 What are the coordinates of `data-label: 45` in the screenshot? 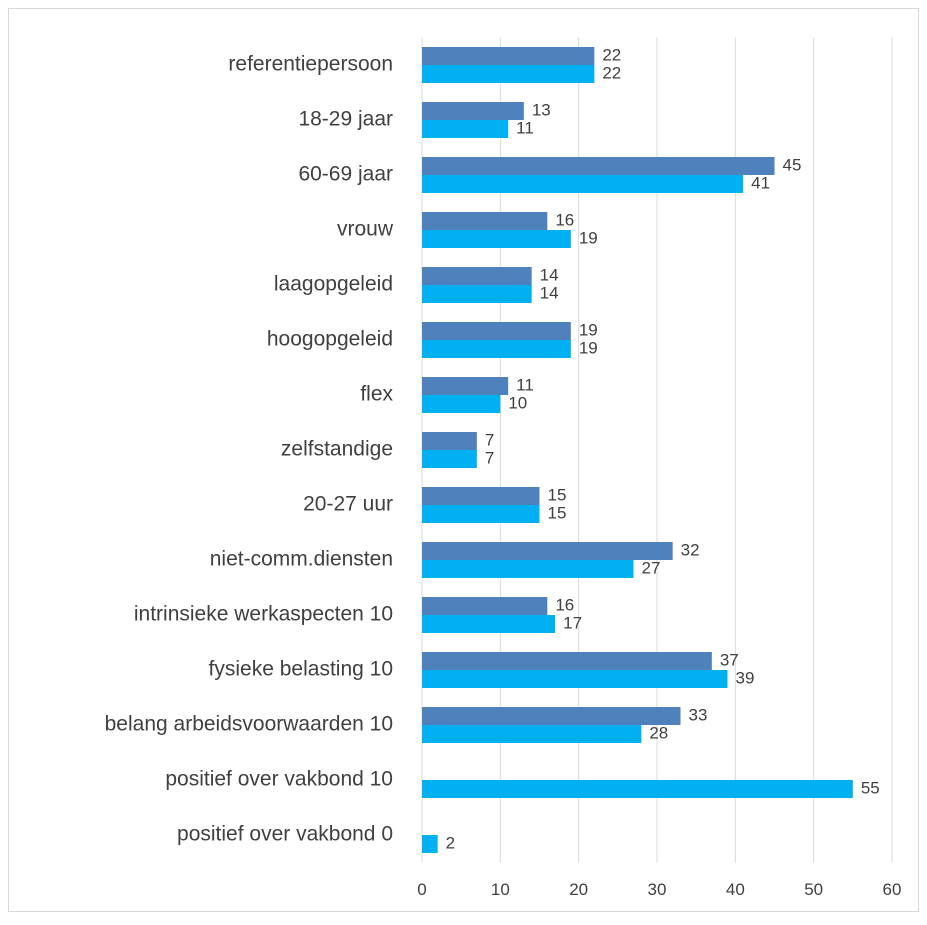 It's located at (792, 164).